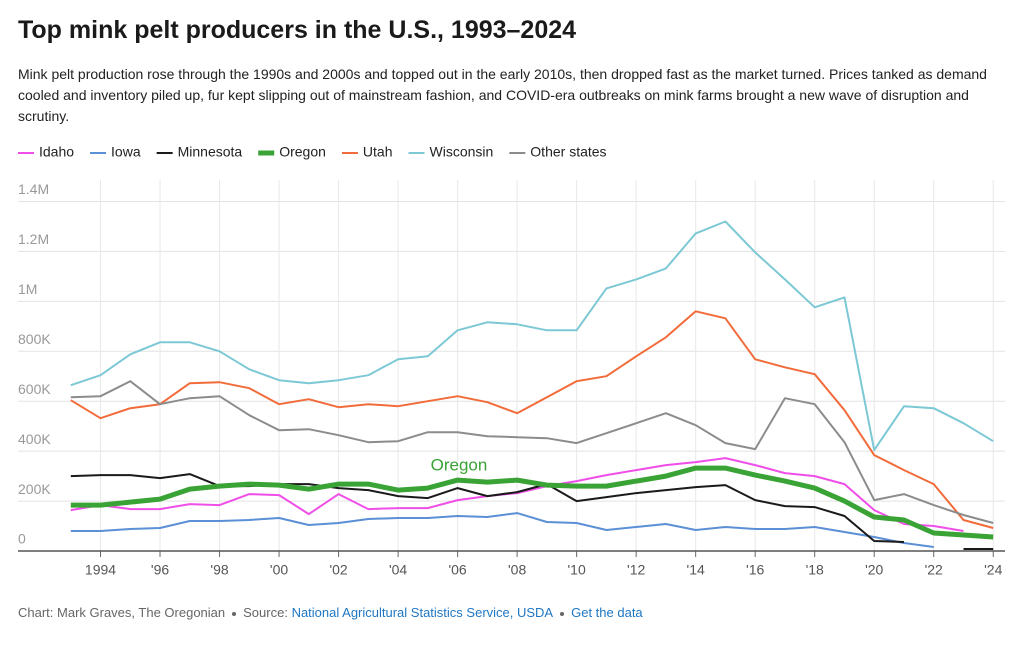 This screenshot has width=1024, height=669. I want to click on legend-label: Minnesota, so click(210, 152).